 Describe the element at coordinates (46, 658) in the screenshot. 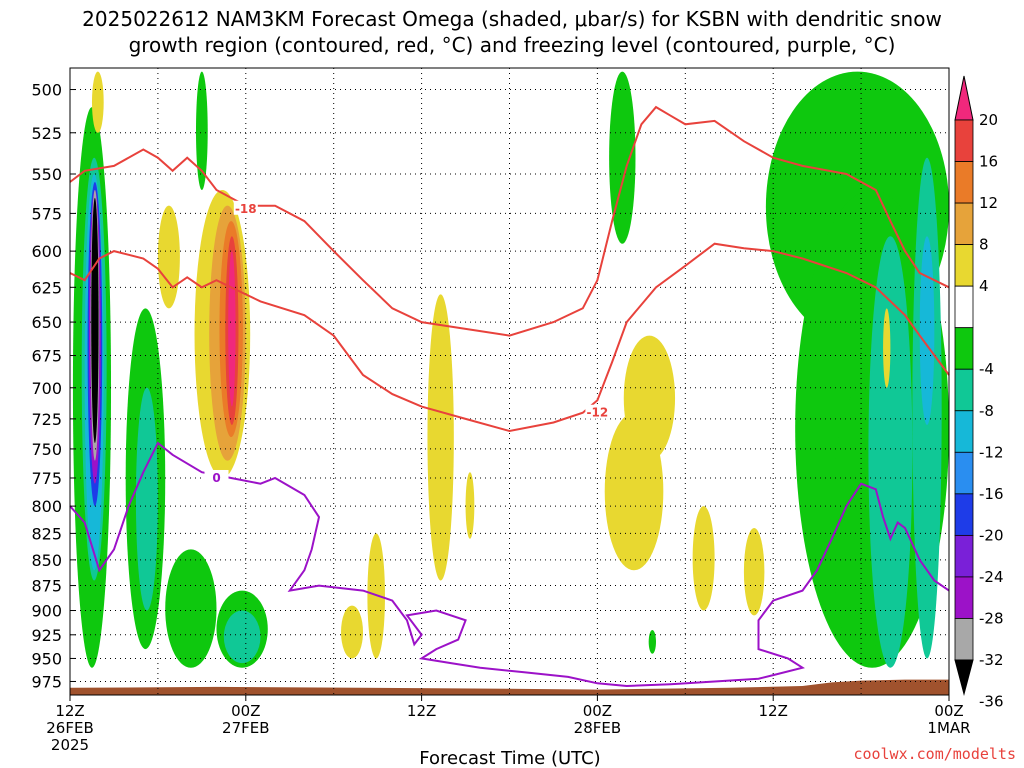

I see `y-tick-label-950: 950` at that location.